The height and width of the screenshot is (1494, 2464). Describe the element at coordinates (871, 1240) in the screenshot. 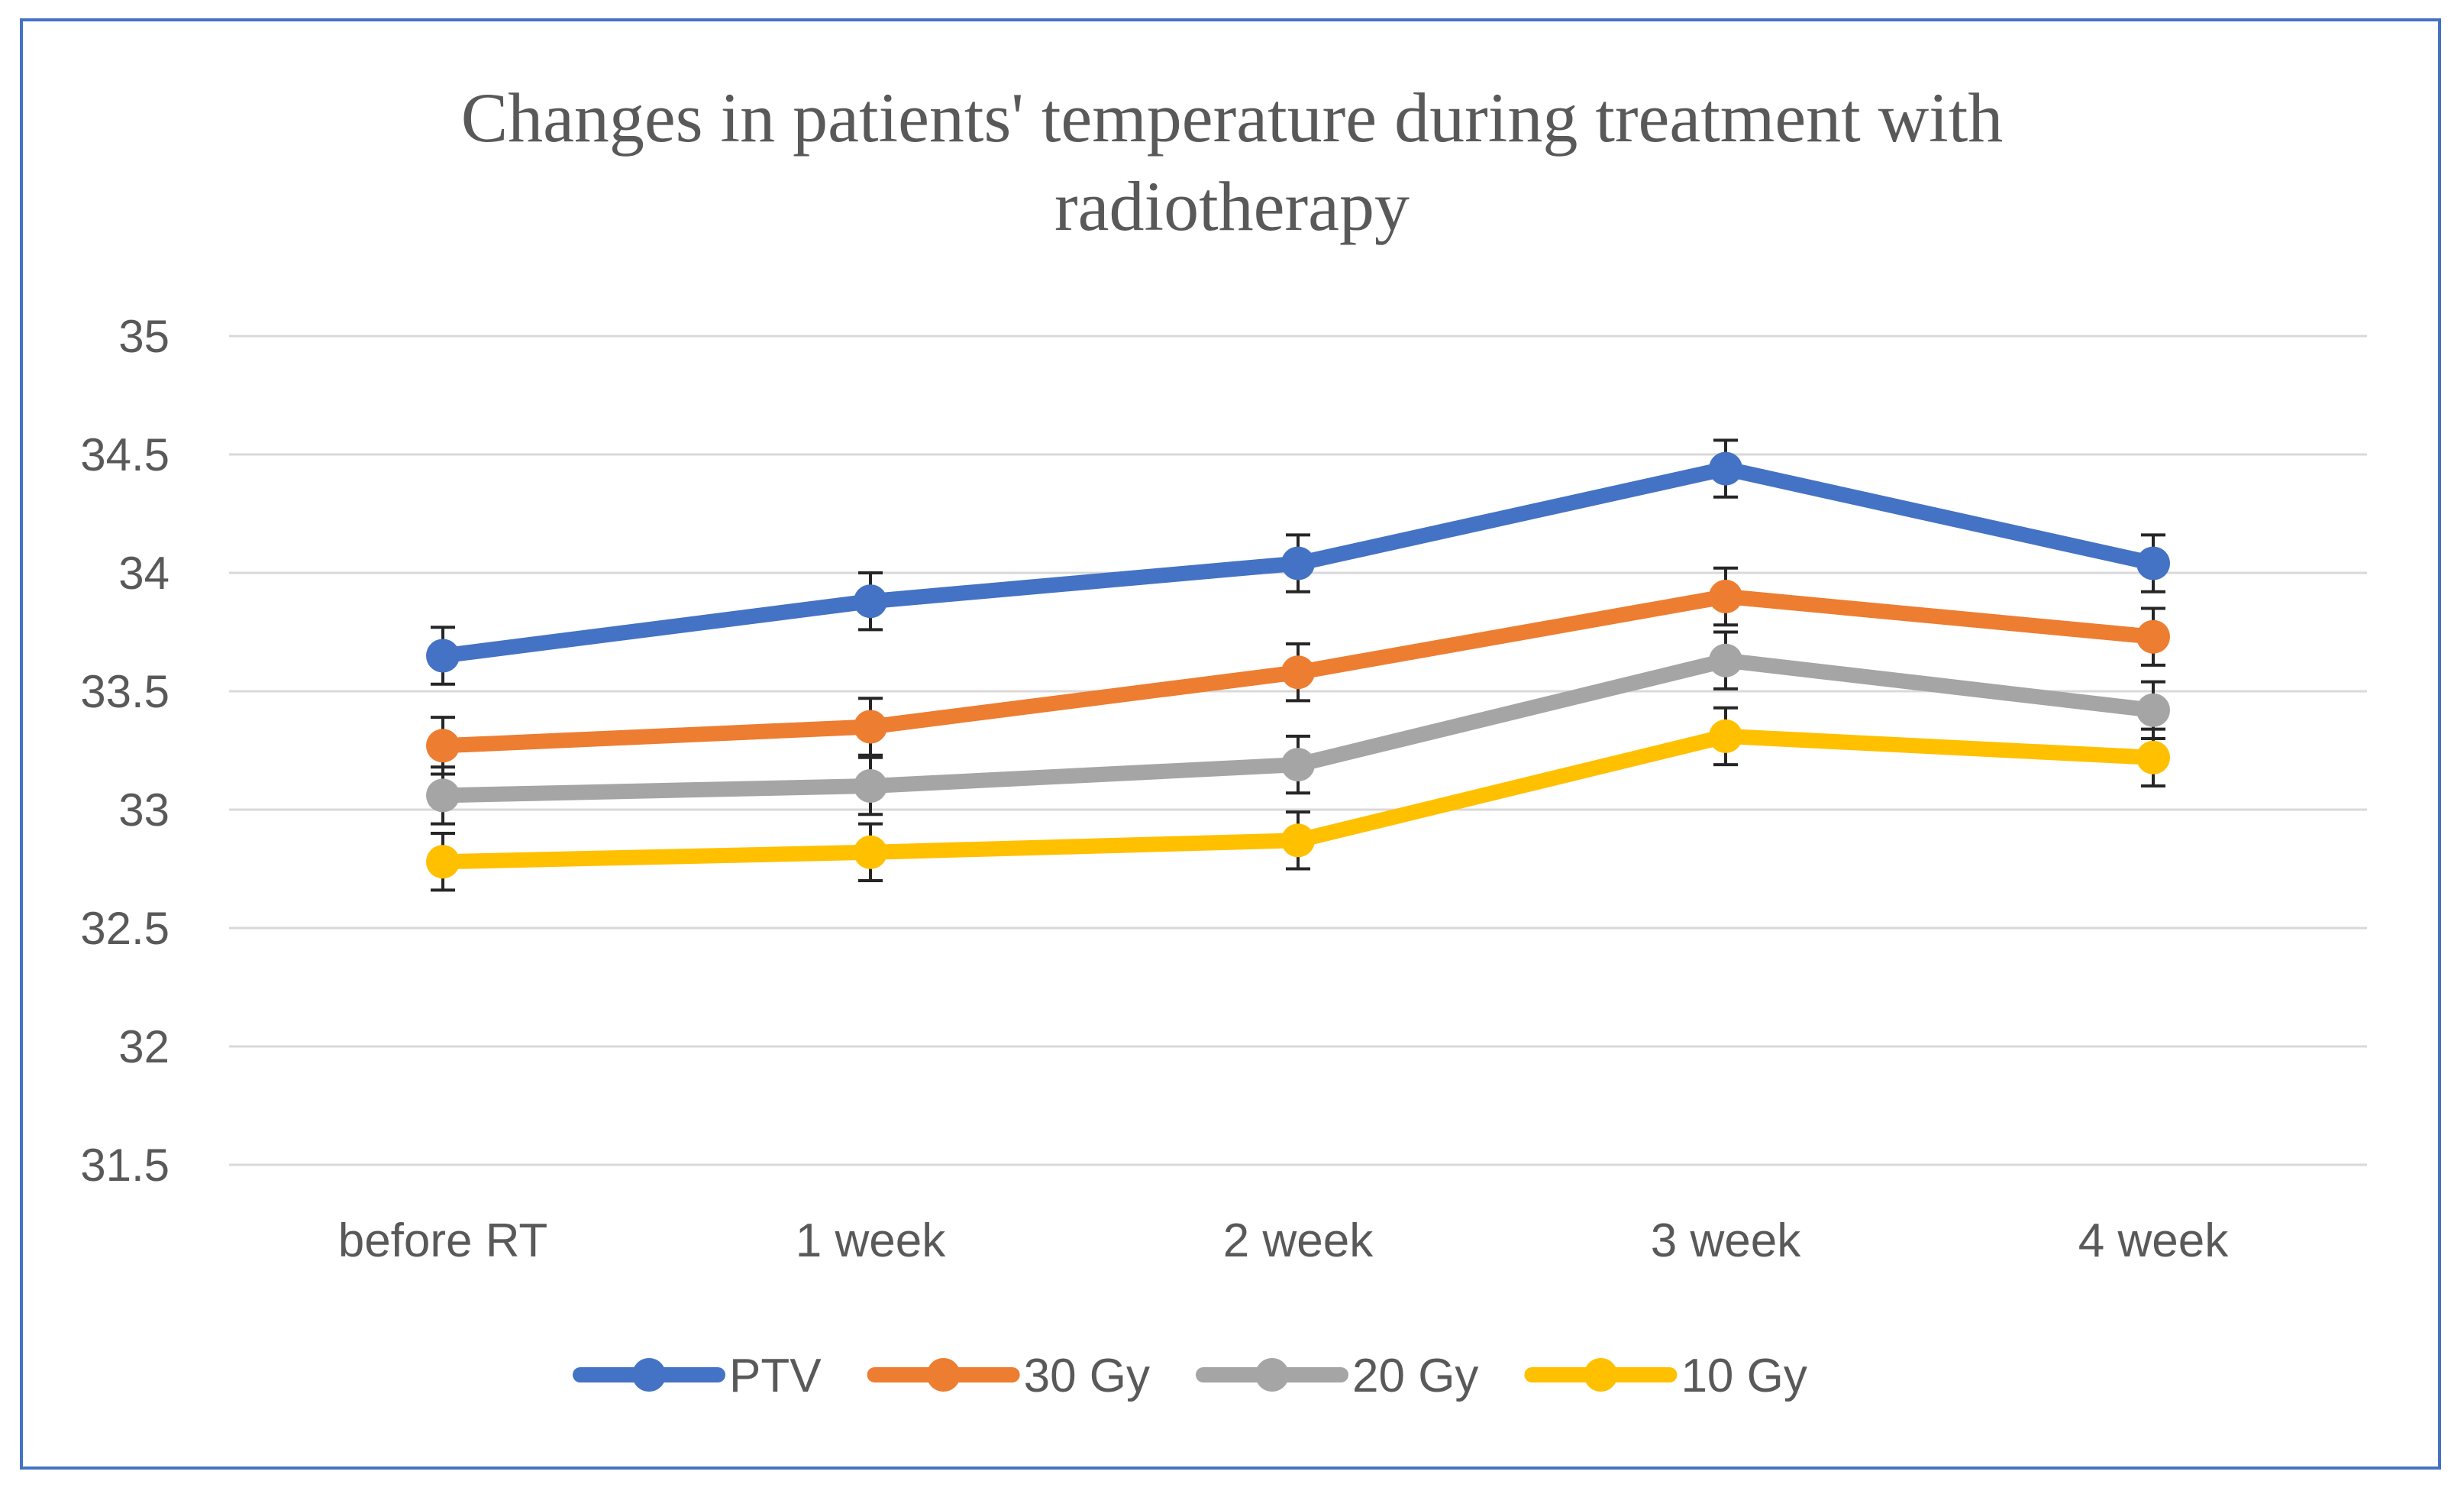

I see `x-tick-label: 1 week` at that location.